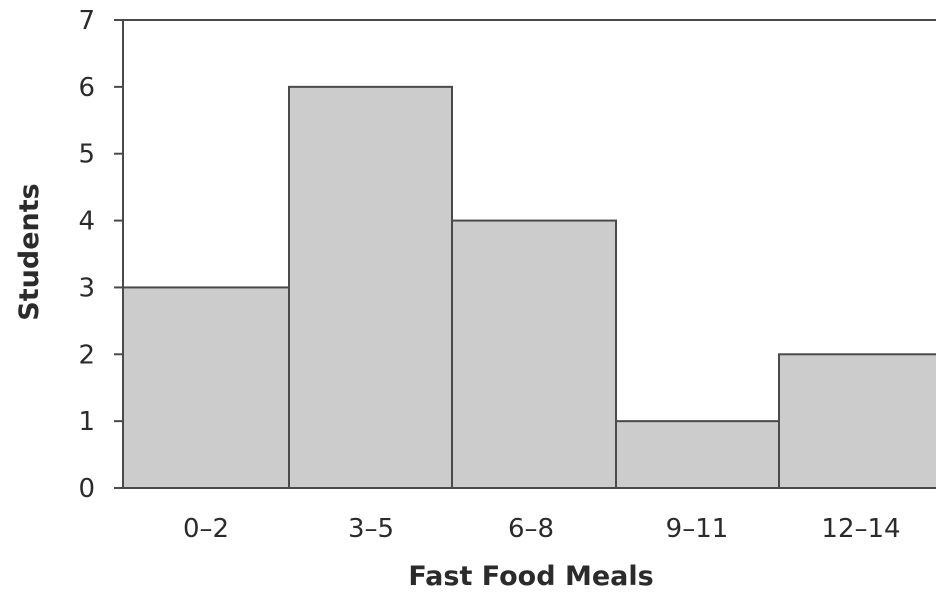 The height and width of the screenshot is (592, 936). Describe the element at coordinates (531, 529) in the screenshot. I see `x-tick-label: 6–8` at that location.